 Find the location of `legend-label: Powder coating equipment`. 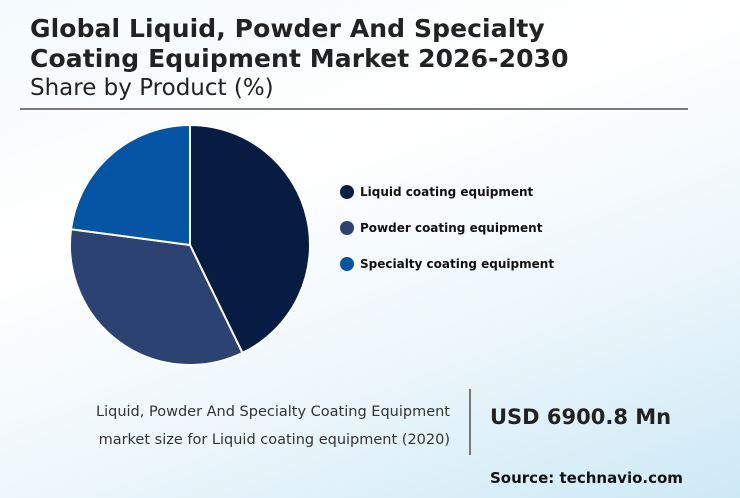

legend-label: Powder coating equipment is located at coordinates (451, 228).